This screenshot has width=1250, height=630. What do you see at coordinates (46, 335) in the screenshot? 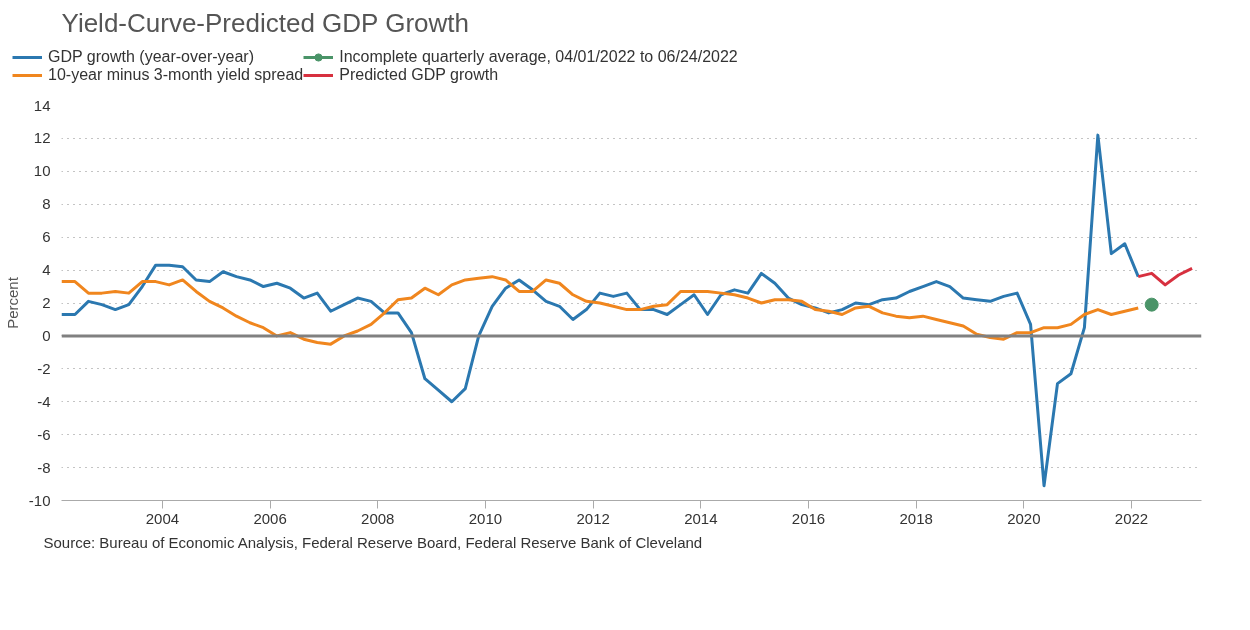
I see `y-tick-label: 0` at bounding box center [46, 335].